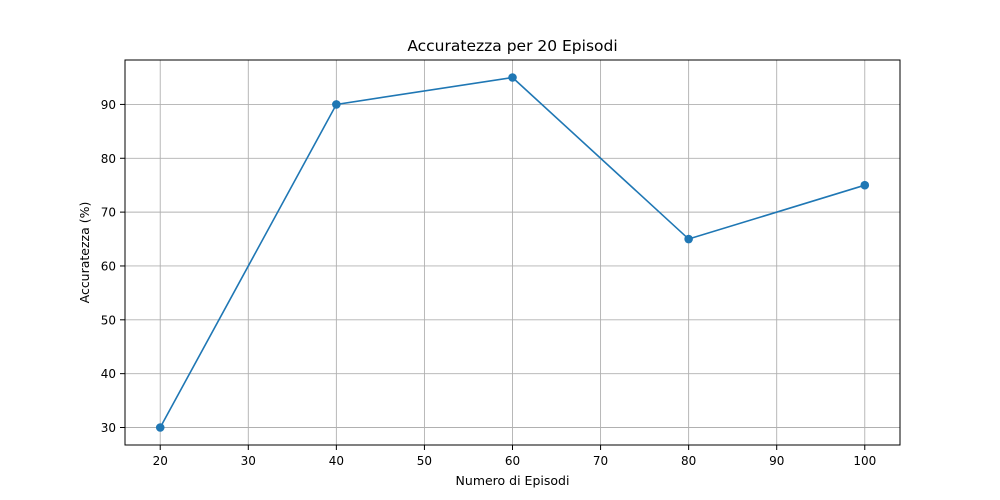  Describe the element at coordinates (108, 374) in the screenshot. I see `y-tick-label: 40` at that location.